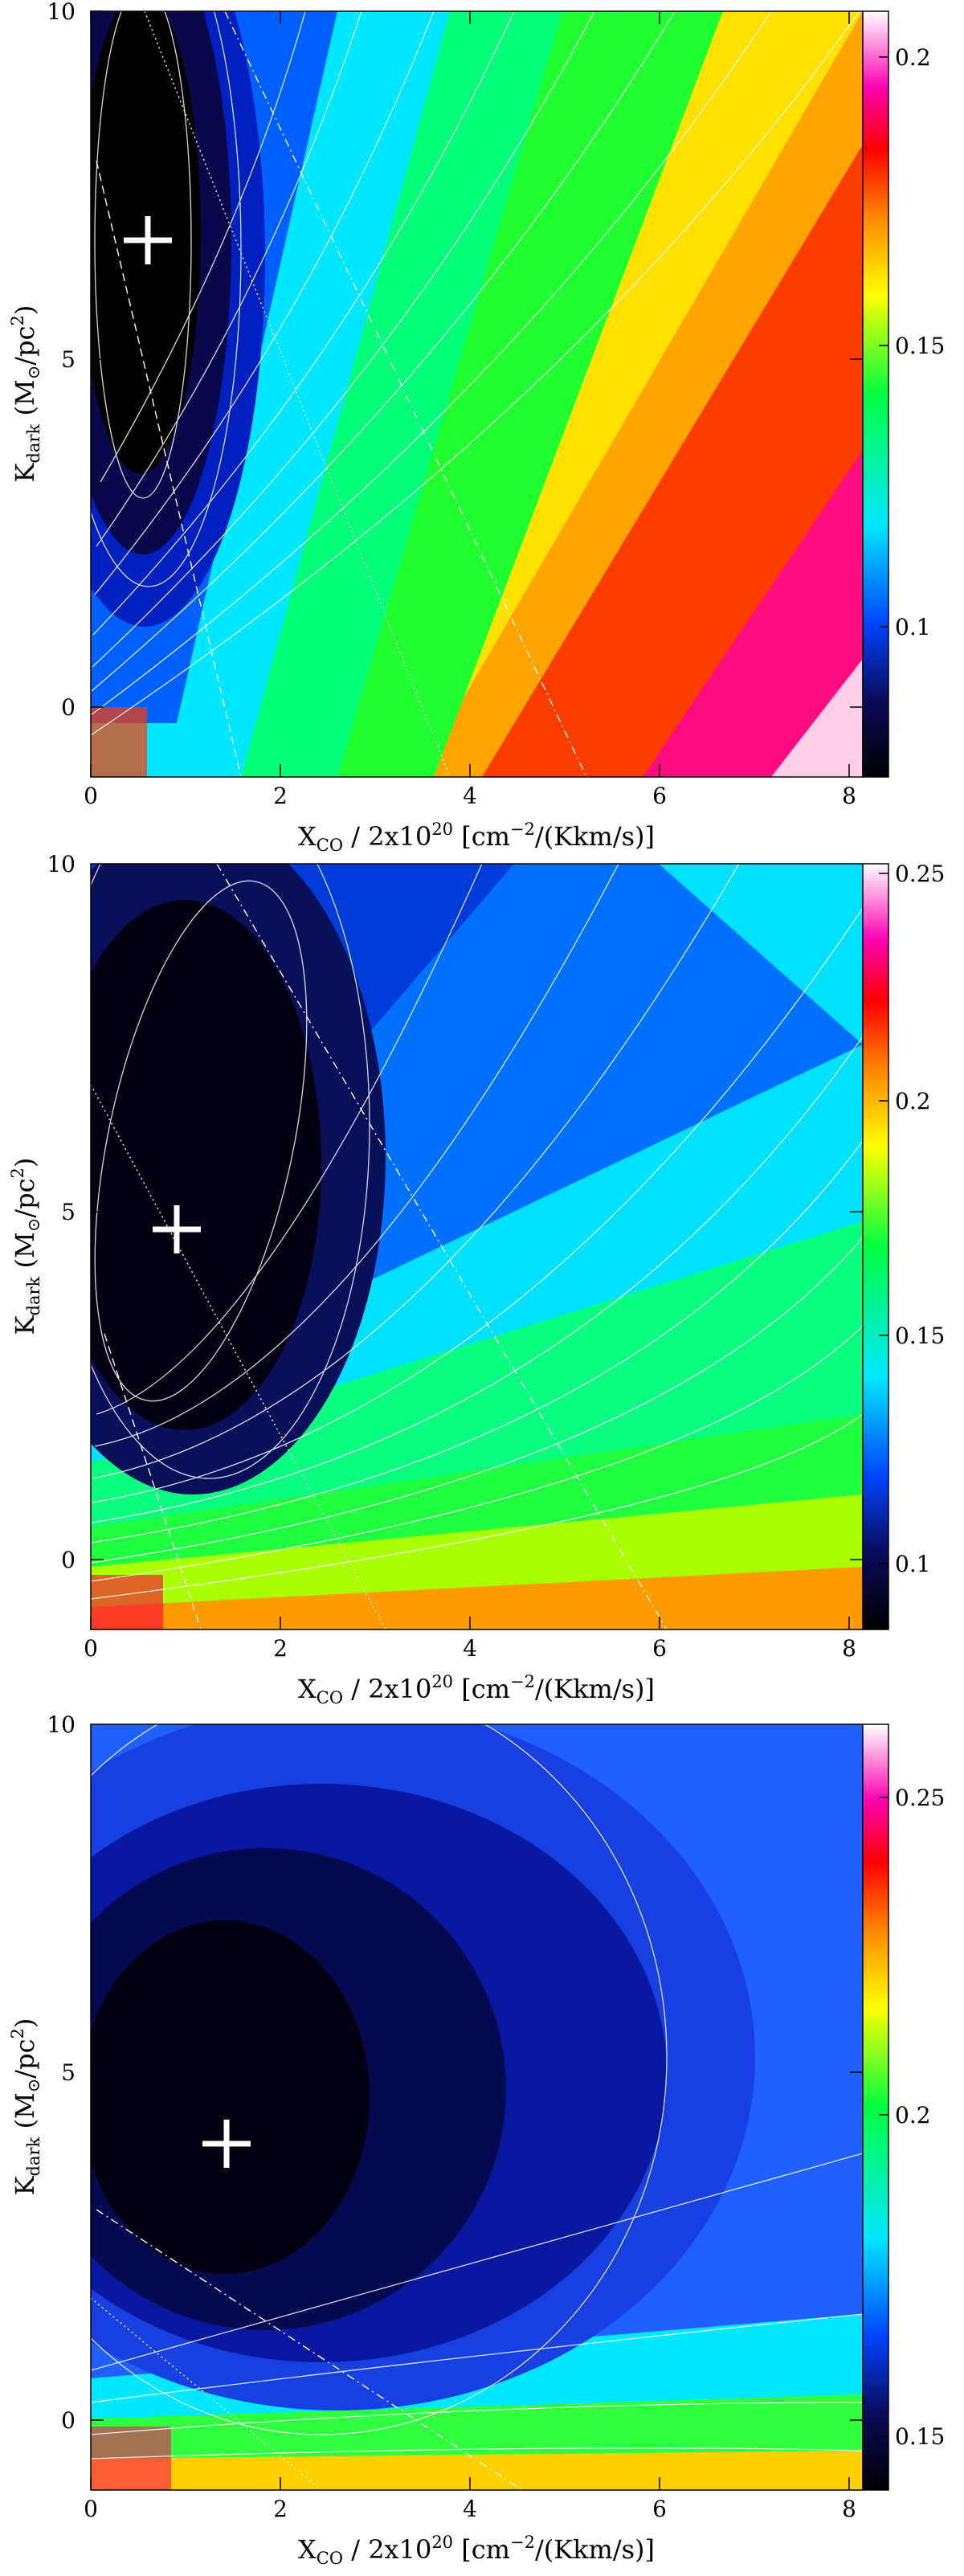 This screenshot has width=964, height=2576. Describe the element at coordinates (25, 2107) in the screenshot. I see `y-label-3: Kdark (M⊙/pc2)` at that location.